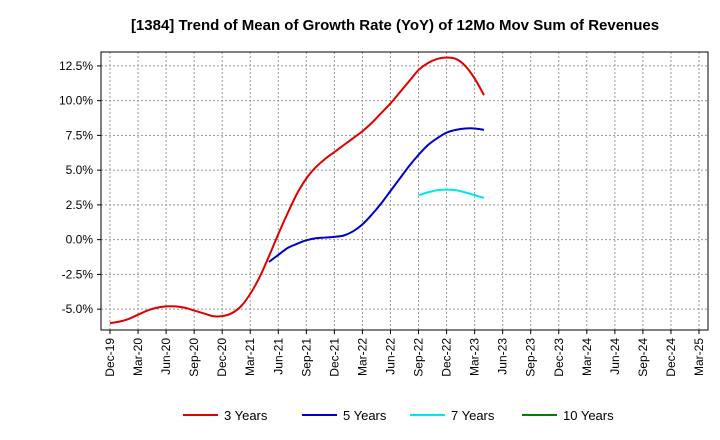  What do you see at coordinates (246, 415) in the screenshot?
I see `legend-label-3-years: 3 Years` at bounding box center [246, 415].